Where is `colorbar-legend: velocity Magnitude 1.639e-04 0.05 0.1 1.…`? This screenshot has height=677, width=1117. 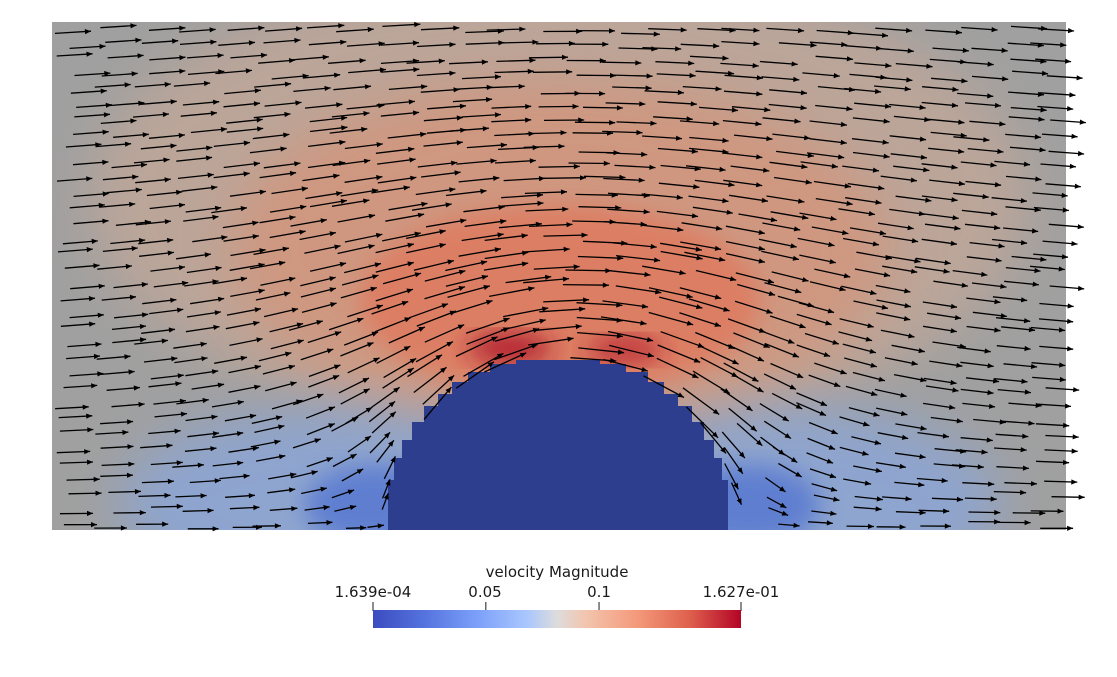 colorbar-legend: velocity Magnitude 1.639e-04 0.05 0.1 1.… is located at coordinates (557, 595).